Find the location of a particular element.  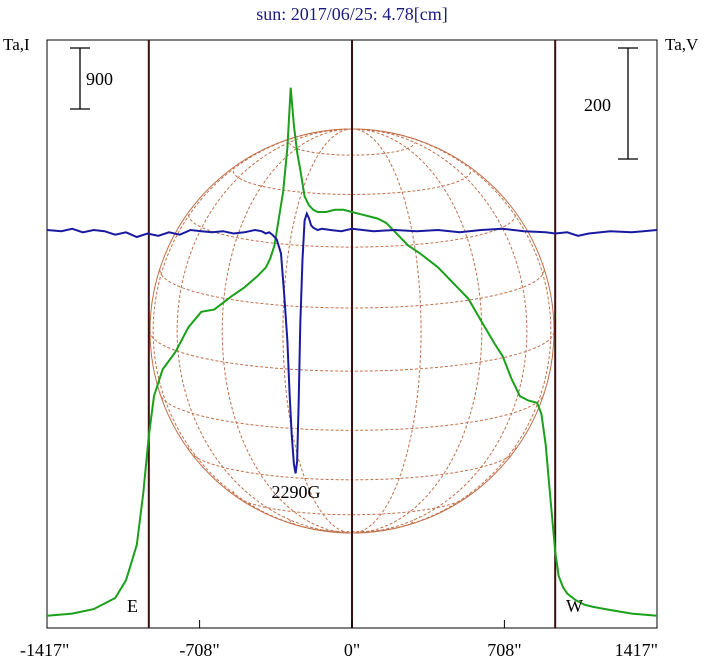

limb-label-west: W is located at coordinates (574, 606).